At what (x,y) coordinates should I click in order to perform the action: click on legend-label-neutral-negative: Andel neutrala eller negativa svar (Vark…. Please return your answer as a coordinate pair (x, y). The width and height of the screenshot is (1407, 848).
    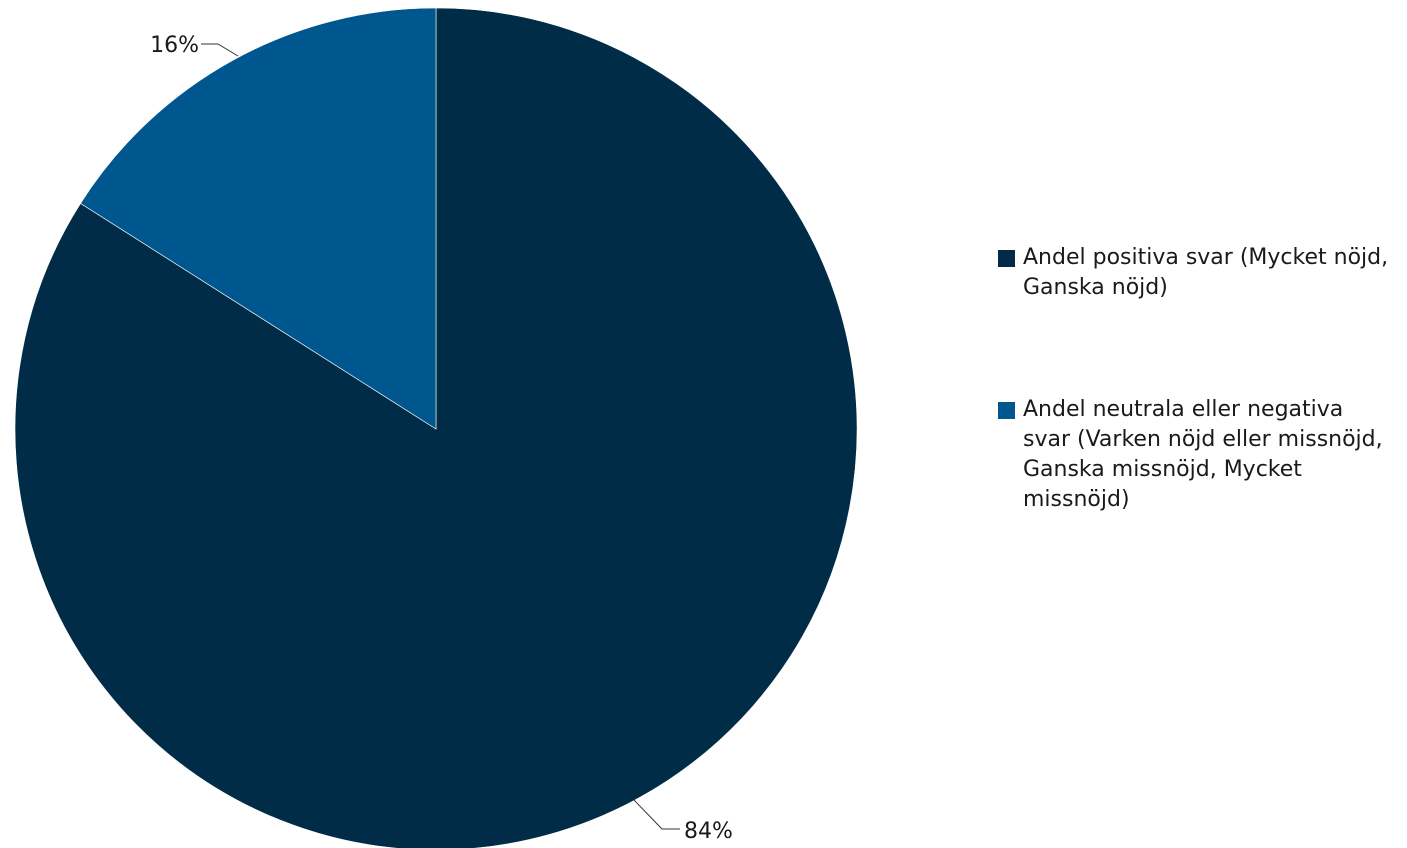
    Looking at the image, I should click on (1203, 454).